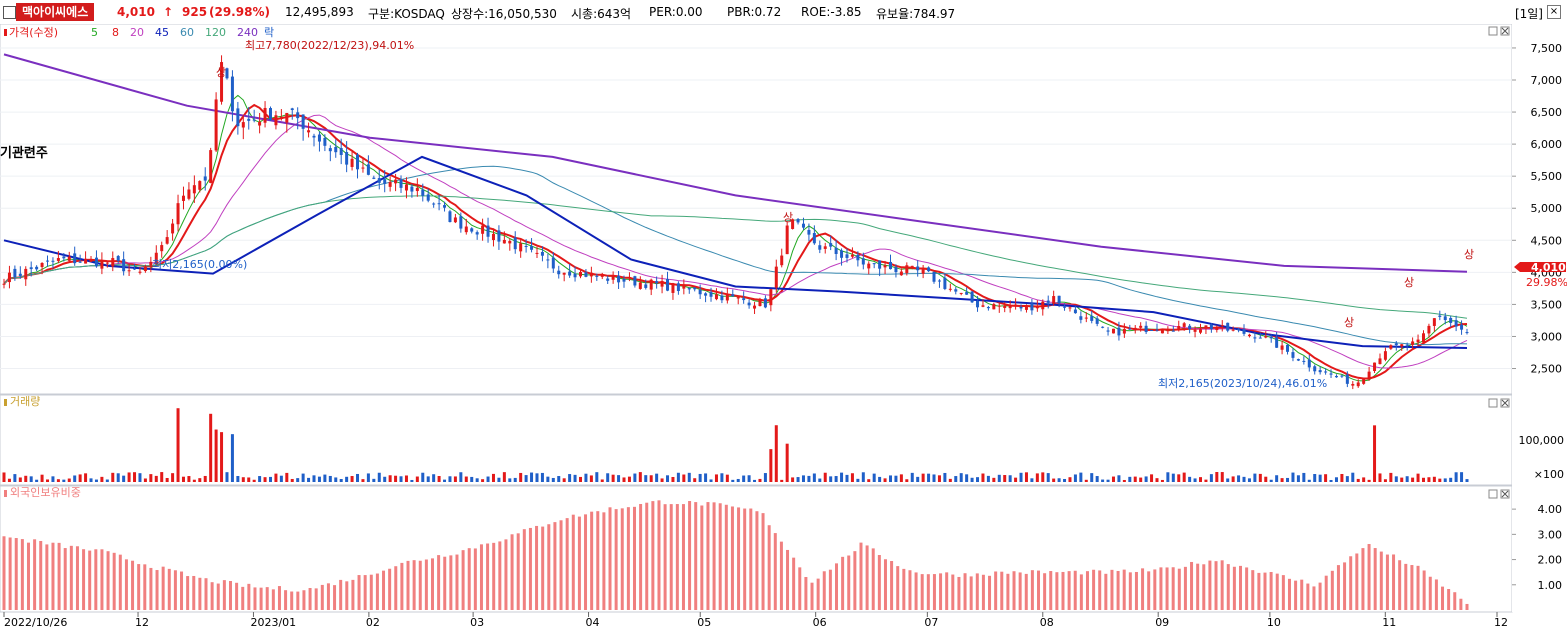 This screenshot has height=630, width=1567. I want to click on close-icon: ×, so click(1554, 12).